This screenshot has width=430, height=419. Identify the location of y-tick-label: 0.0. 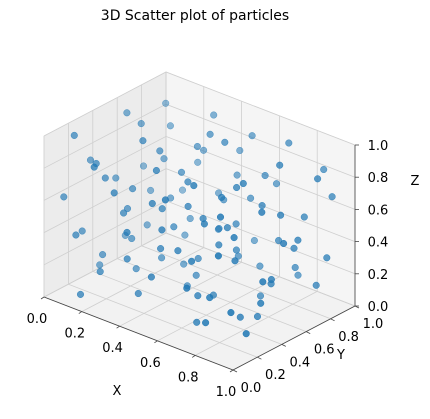
(251, 388).